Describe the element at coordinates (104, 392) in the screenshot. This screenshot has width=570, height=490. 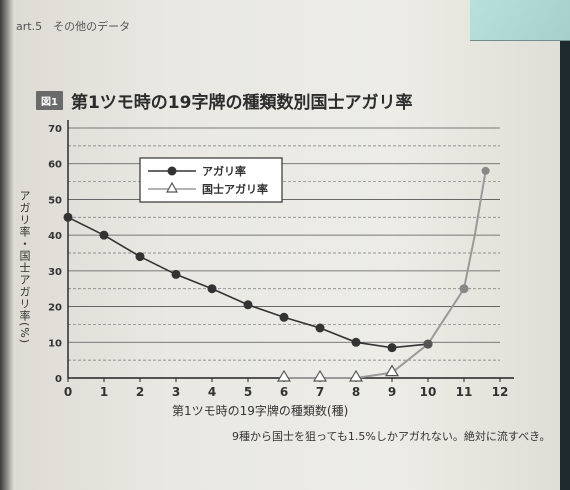
I see `x-tick-label: 1` at that location.